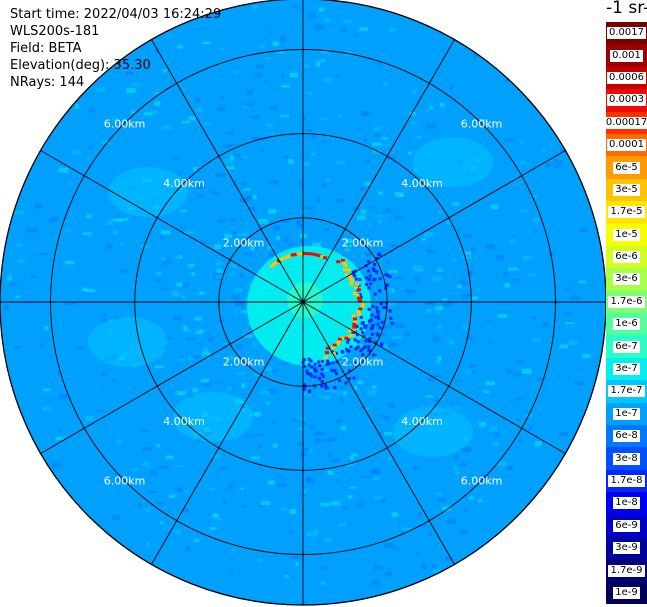  Describe the element at coordinates (47, 82) in the screenshot. I see `nrays: NRays: 144` at that location.